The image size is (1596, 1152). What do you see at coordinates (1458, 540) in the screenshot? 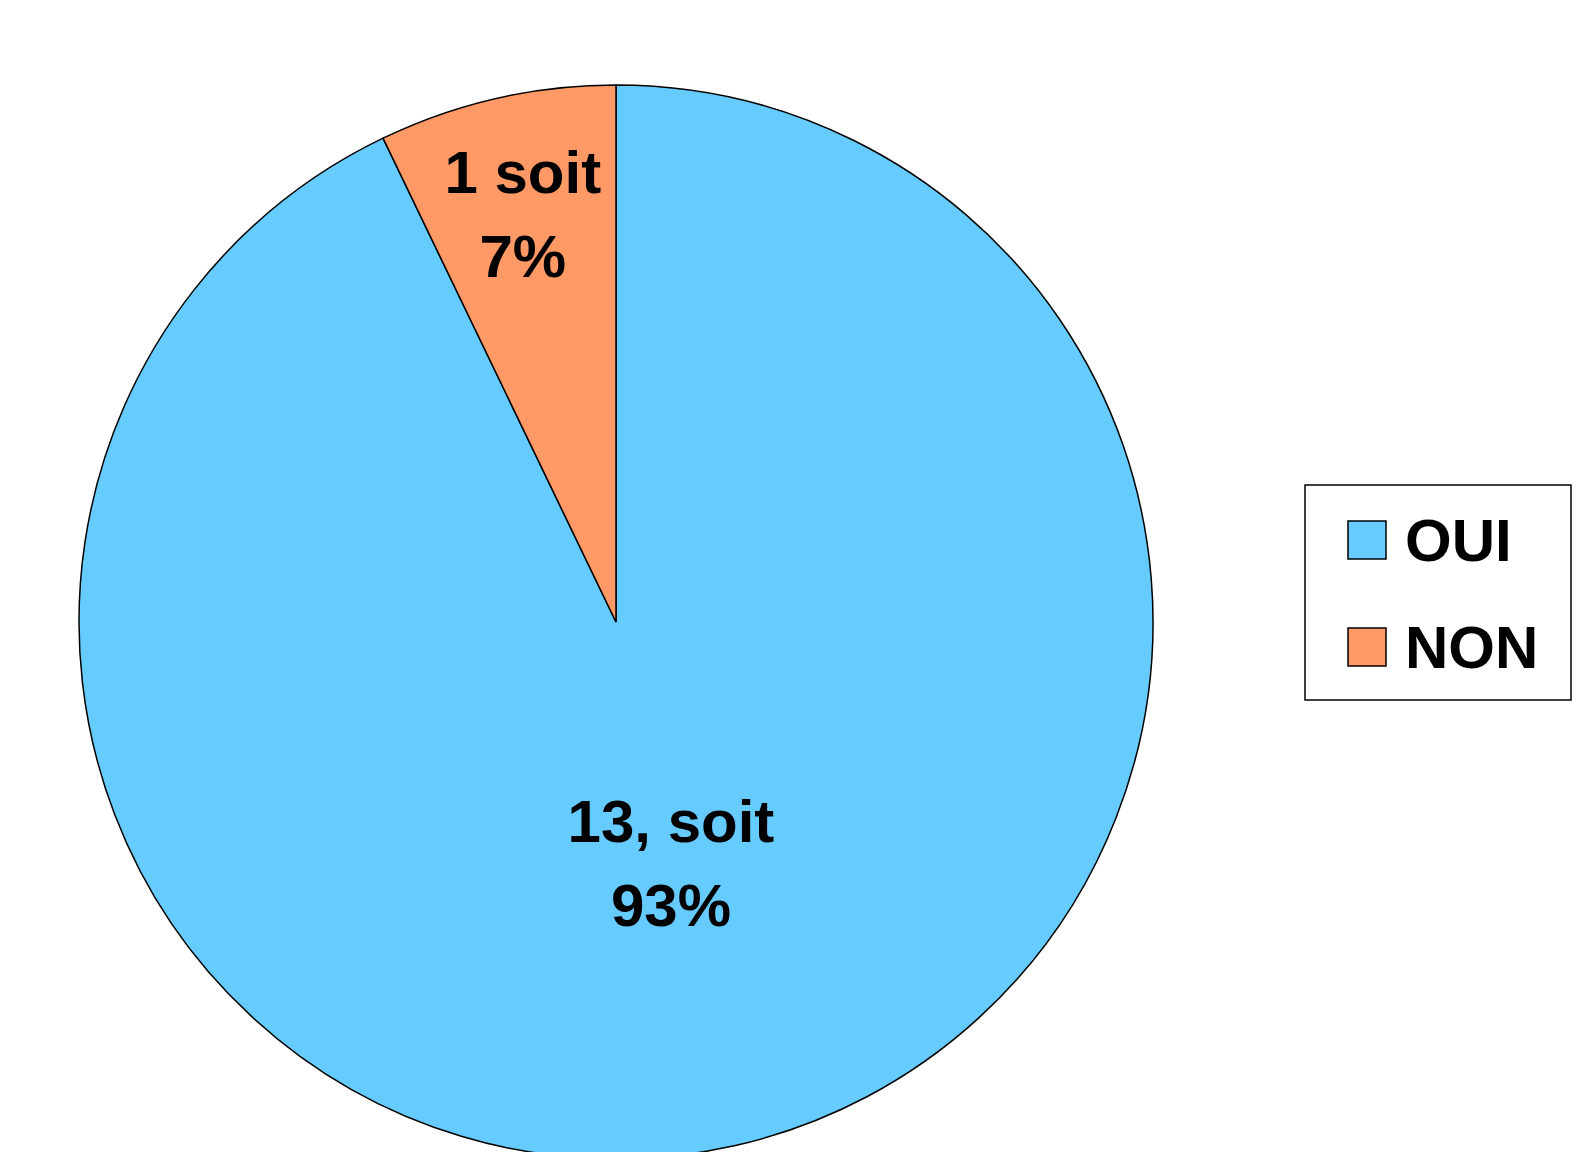
I see `legend-label: OUI` at bounding box center [1458, 540].